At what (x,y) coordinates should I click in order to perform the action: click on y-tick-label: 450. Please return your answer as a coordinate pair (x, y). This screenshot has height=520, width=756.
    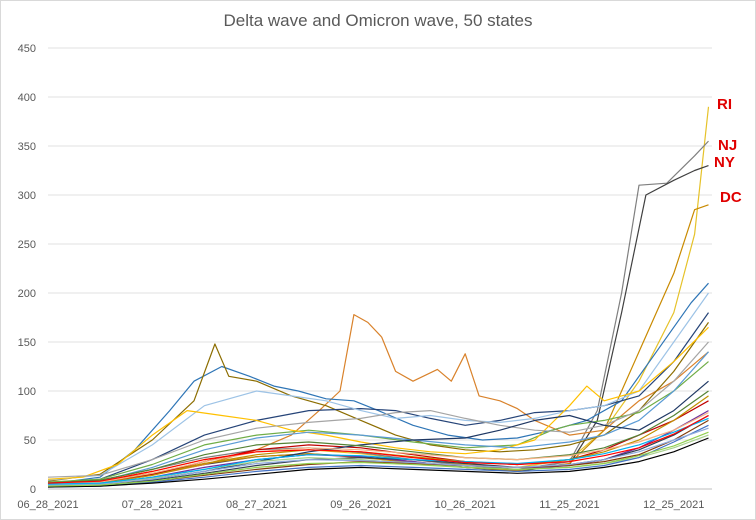
    Looking at the image, I should click on (27, 49).